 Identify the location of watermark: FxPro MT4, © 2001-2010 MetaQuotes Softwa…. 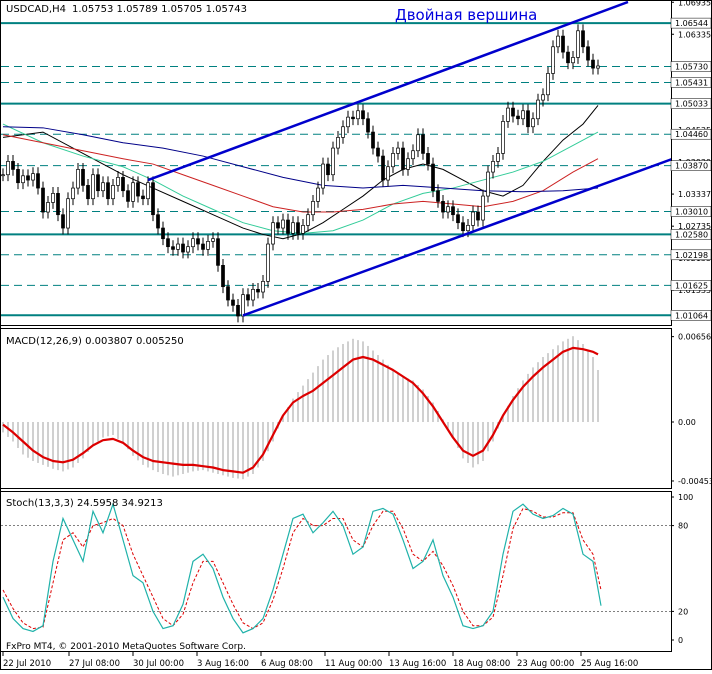
(126, 647).